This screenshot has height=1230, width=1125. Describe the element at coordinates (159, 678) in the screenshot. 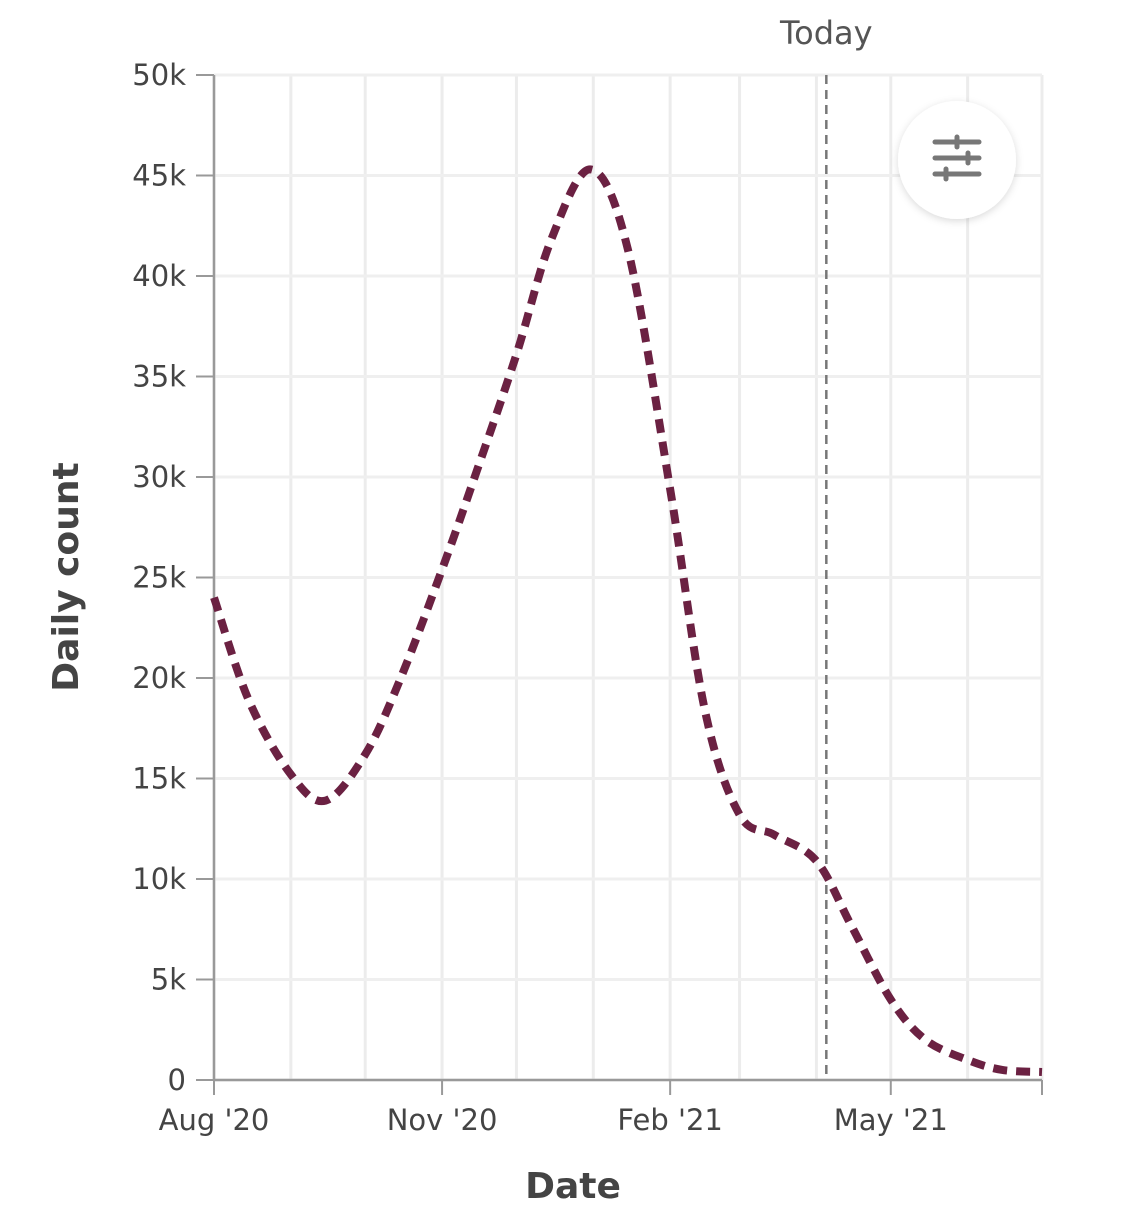

I see `y-tick-label: 20k` at that location.